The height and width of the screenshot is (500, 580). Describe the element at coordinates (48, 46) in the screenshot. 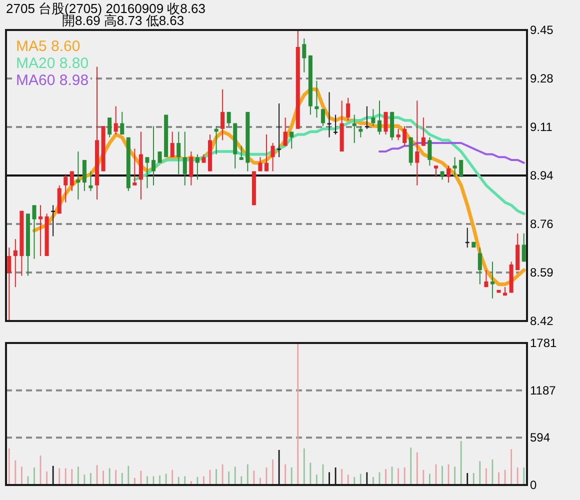

I see `text: MA5 8.60` at that location.